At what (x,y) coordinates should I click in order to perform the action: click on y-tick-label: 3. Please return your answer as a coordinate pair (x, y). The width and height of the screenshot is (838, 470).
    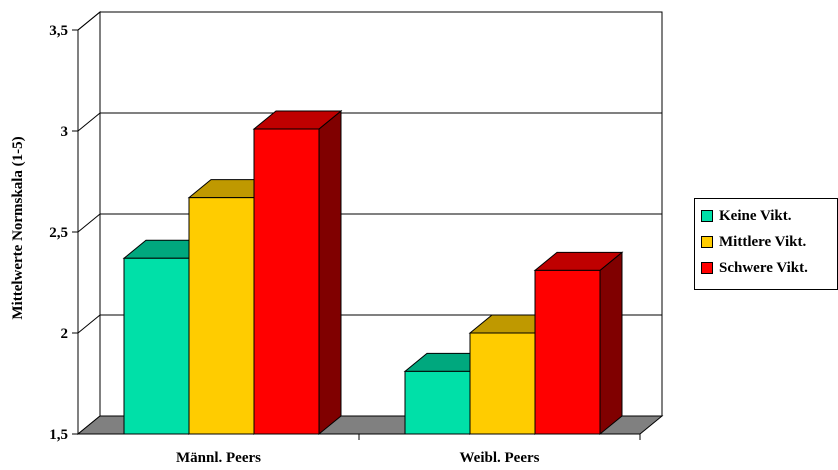
    Looking at the image, I should click on (65, 132).